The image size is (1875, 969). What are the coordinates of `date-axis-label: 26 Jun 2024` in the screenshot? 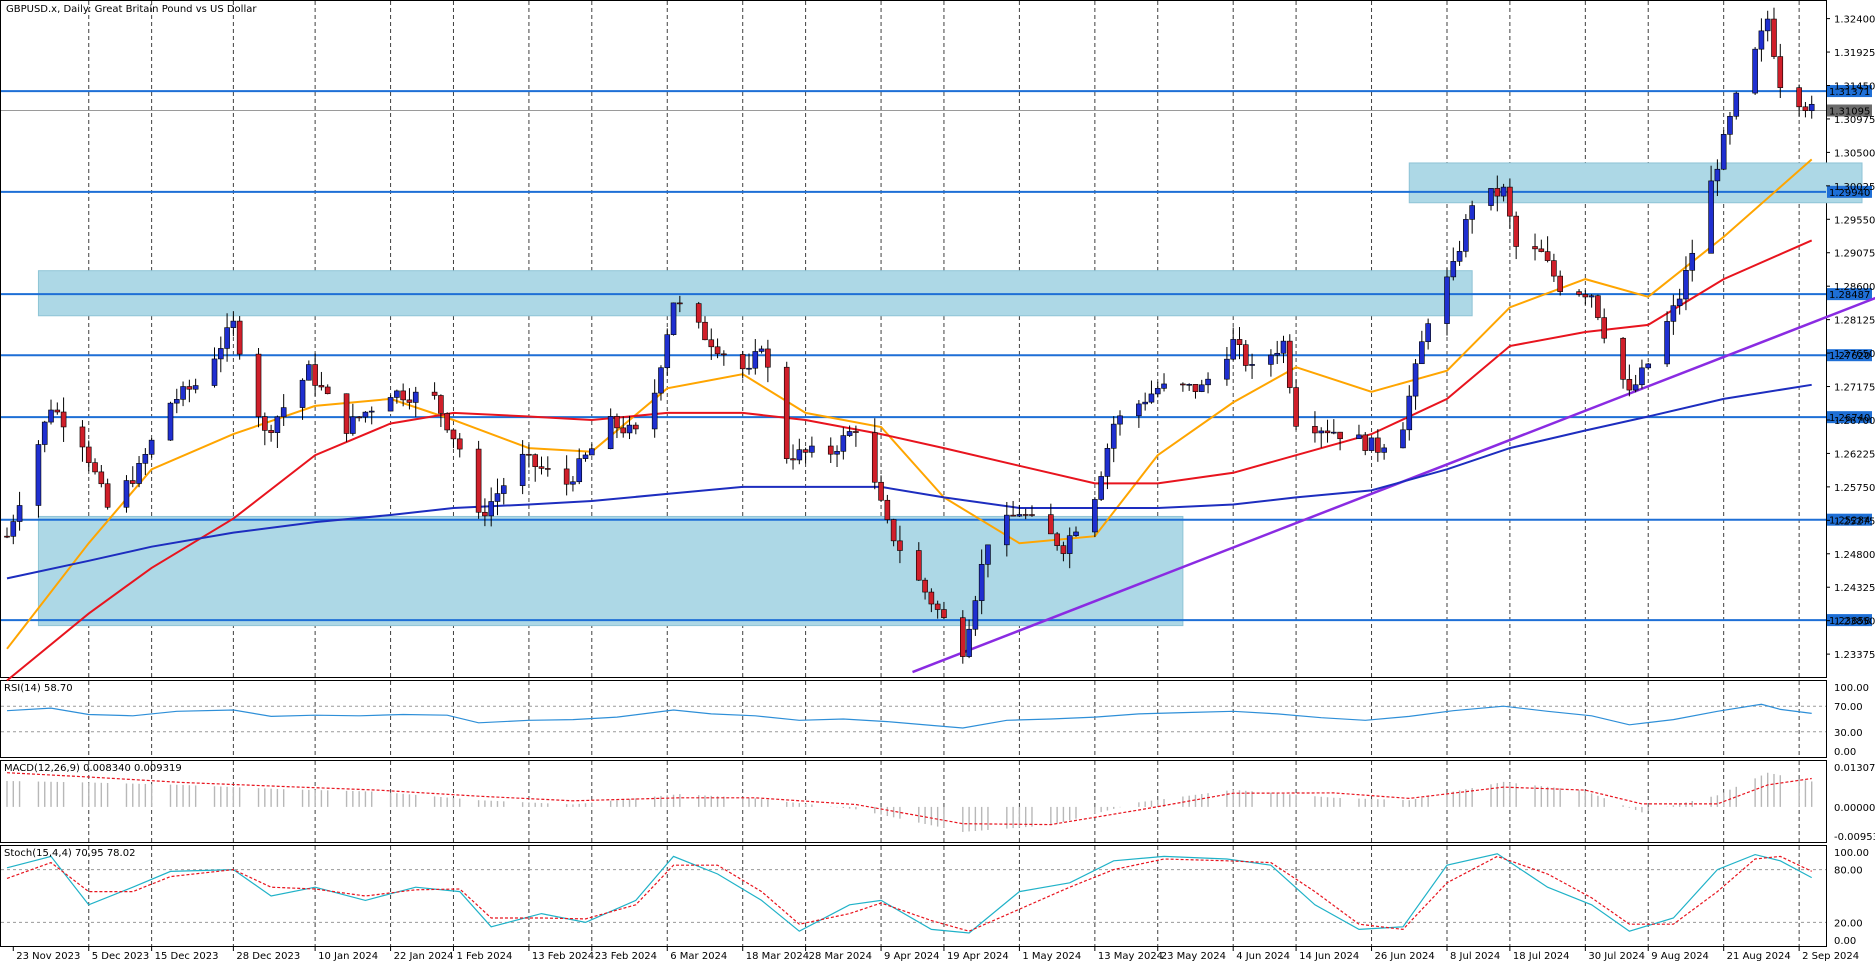 It's located at (1405, 956).